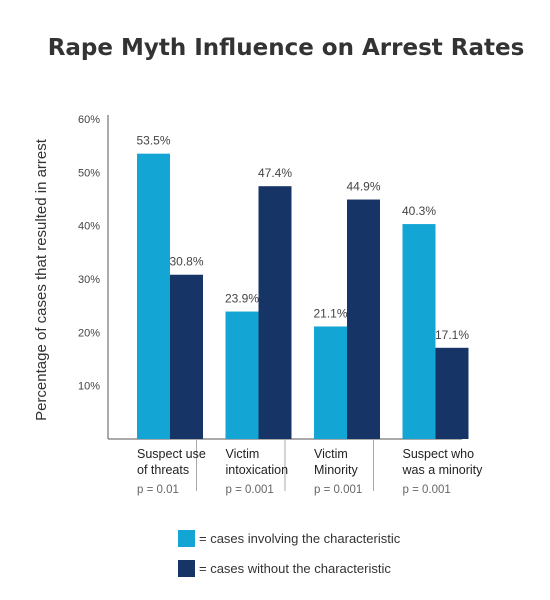 The image size is (550, 600). What do you see at coordinates (419, 211) in the screenshot?
I see `data-label: 40.3%` at bounding box center [419, 211].